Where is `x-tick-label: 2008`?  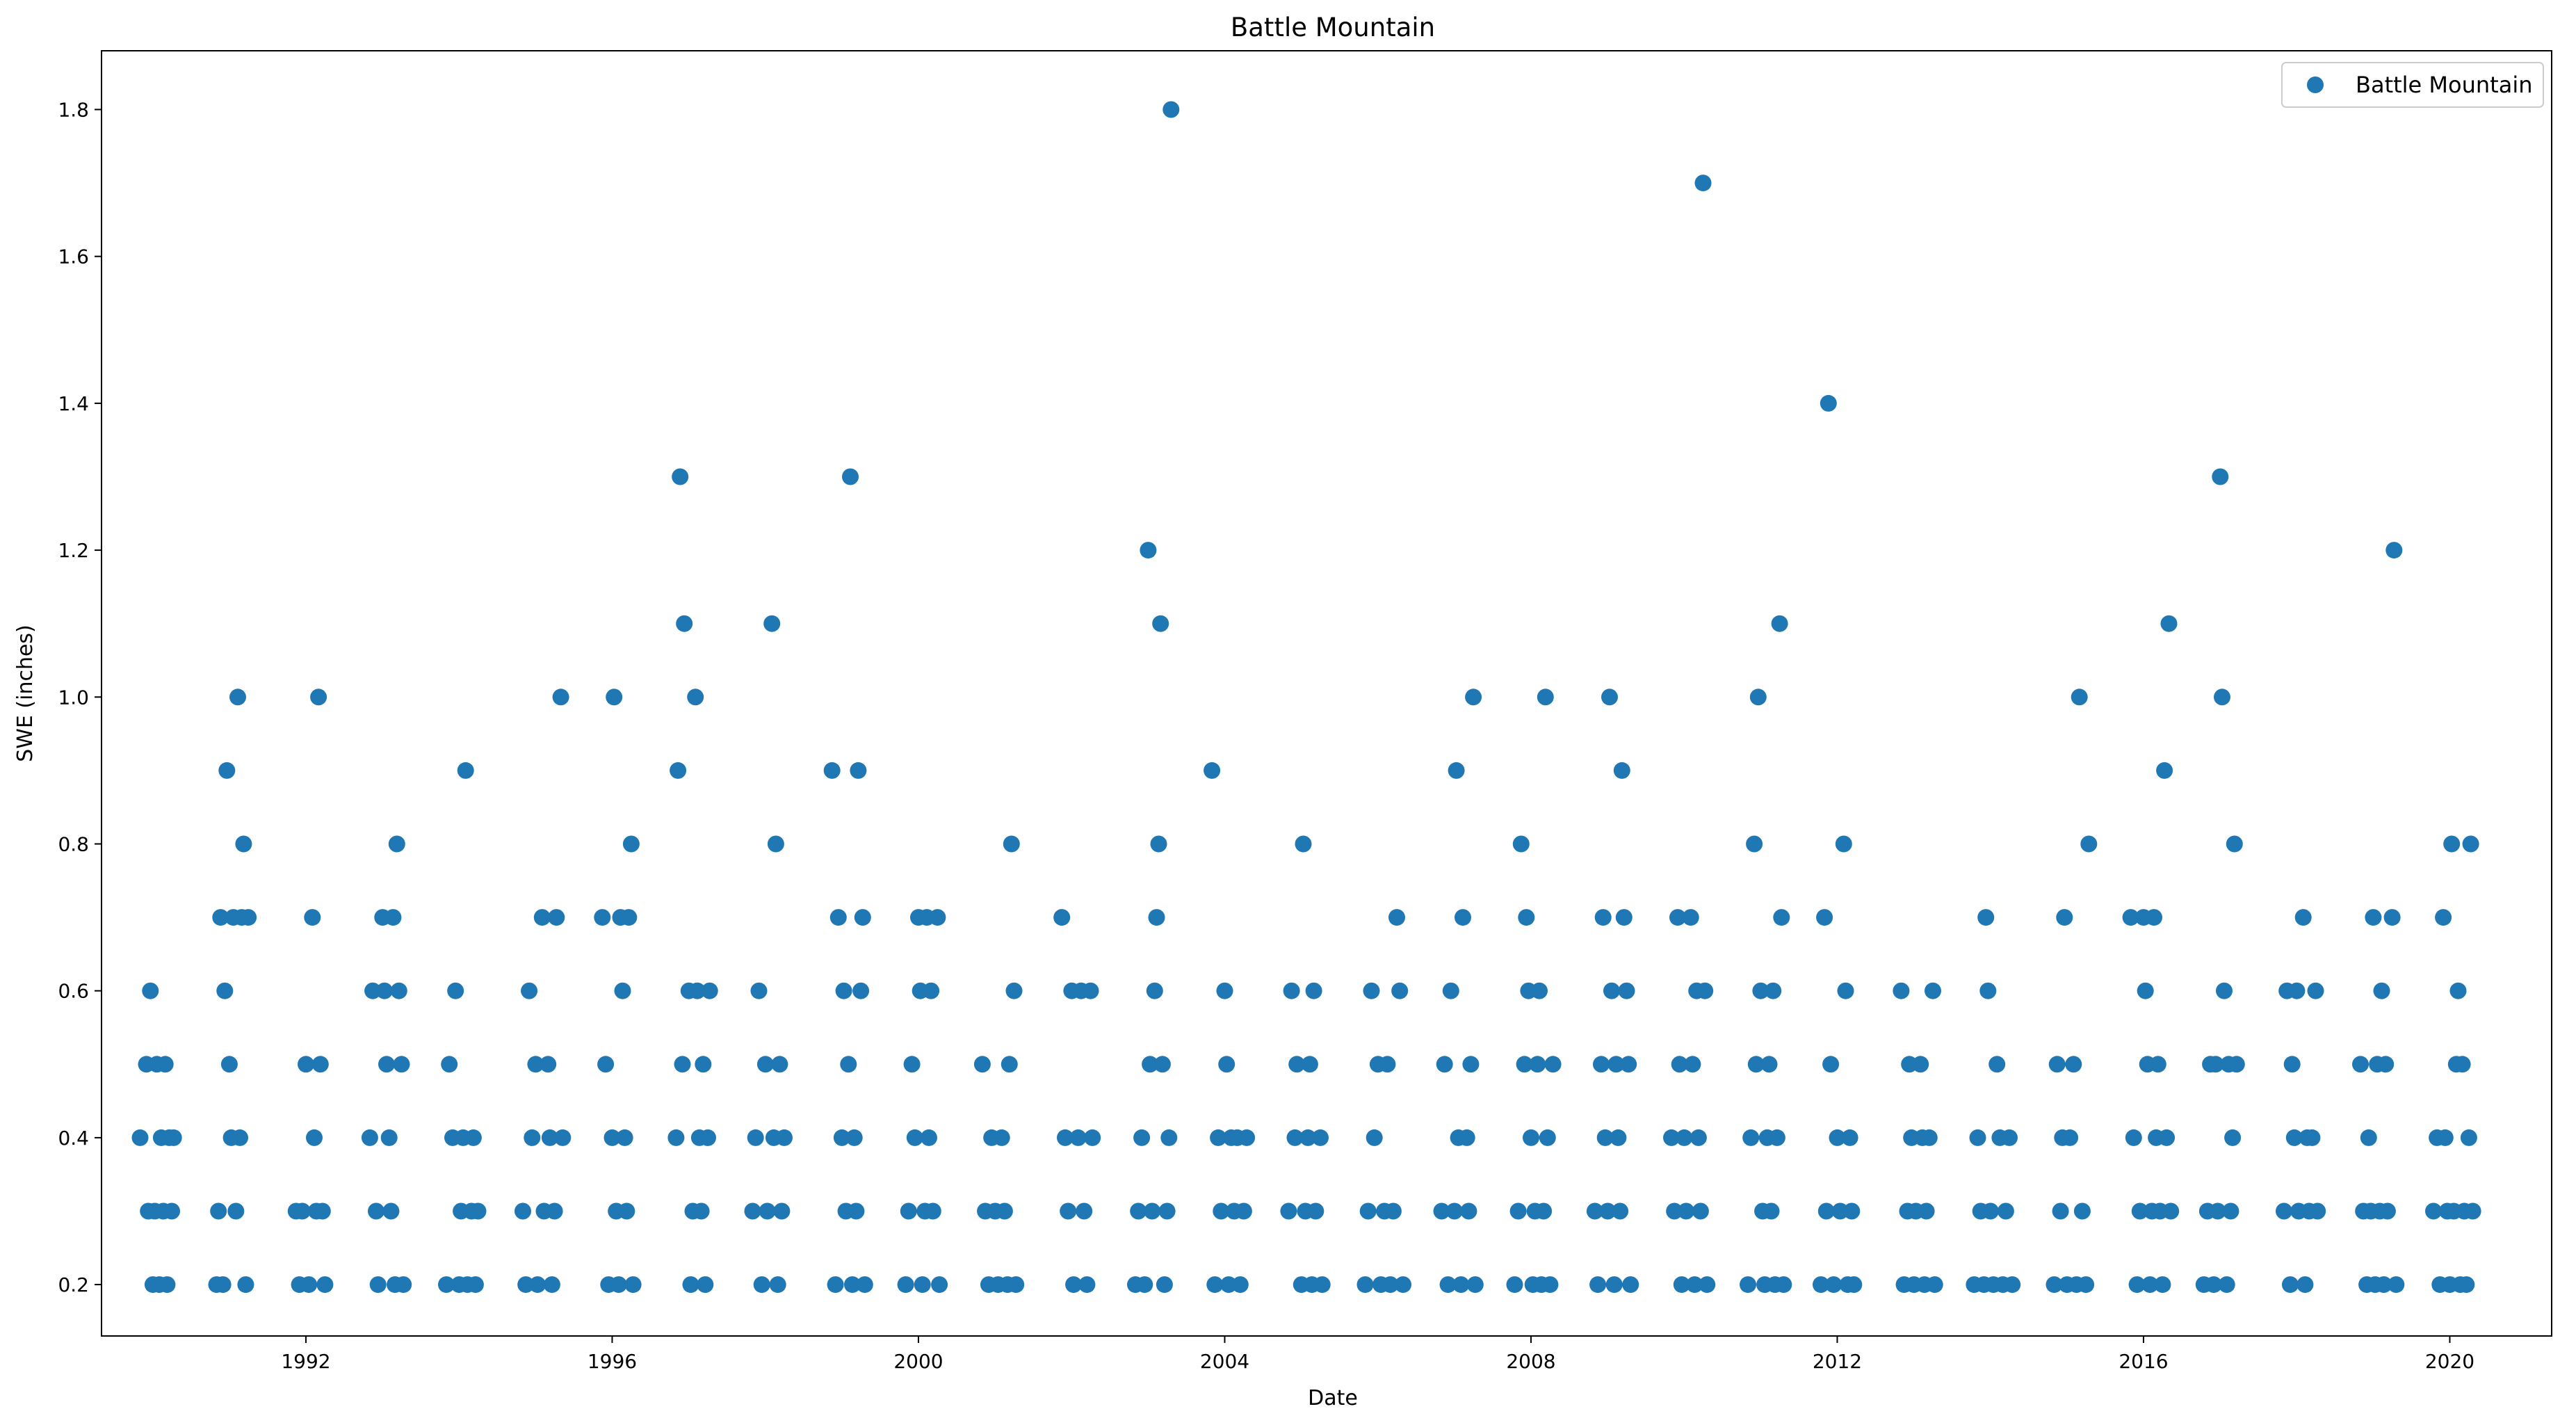 x-tick-label: 2008 is located at coordinates (1530, 1361).